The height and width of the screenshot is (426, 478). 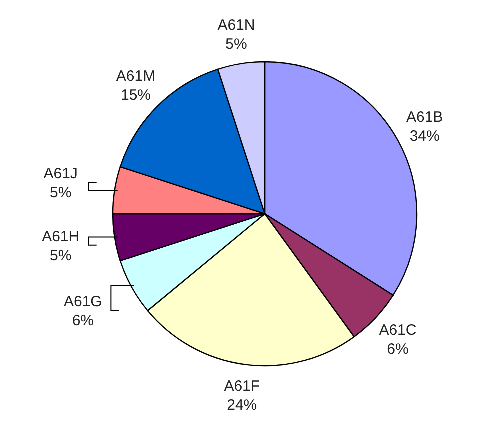 What do you see at coordinates (136, 77) in the screenshot?
I see `slice-label: A61M` at bounding box center [136, 77].